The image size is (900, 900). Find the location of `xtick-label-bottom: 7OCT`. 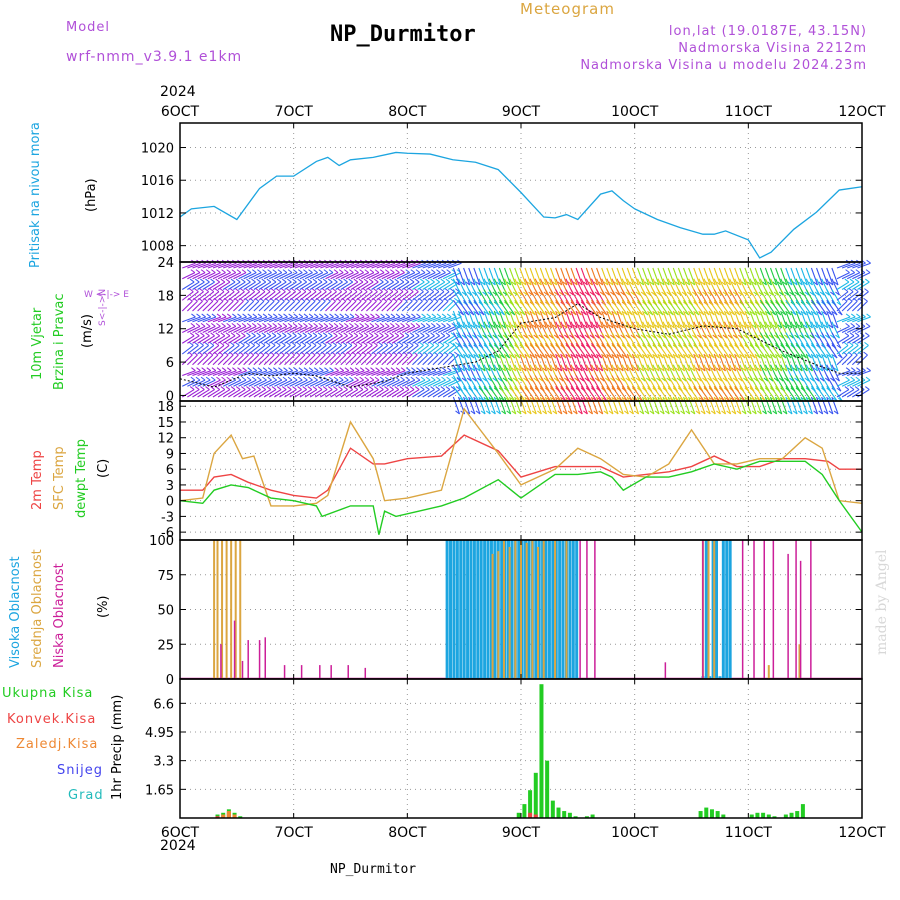

xtick-label-bottom: 7OCT is located at coordinates (294, 833).